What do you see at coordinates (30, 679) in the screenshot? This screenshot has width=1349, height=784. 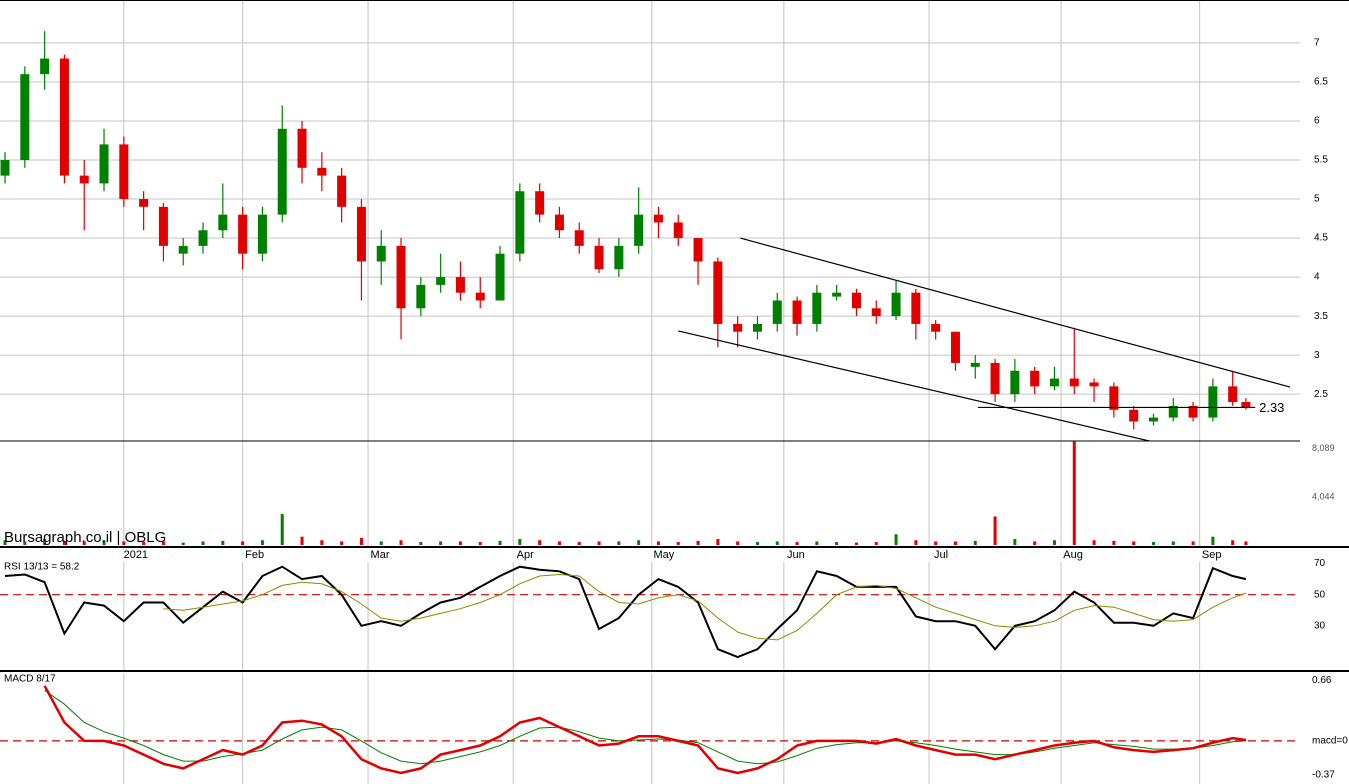 I see `macd-label: MACD 8/17` at bounding box center [30, 679].